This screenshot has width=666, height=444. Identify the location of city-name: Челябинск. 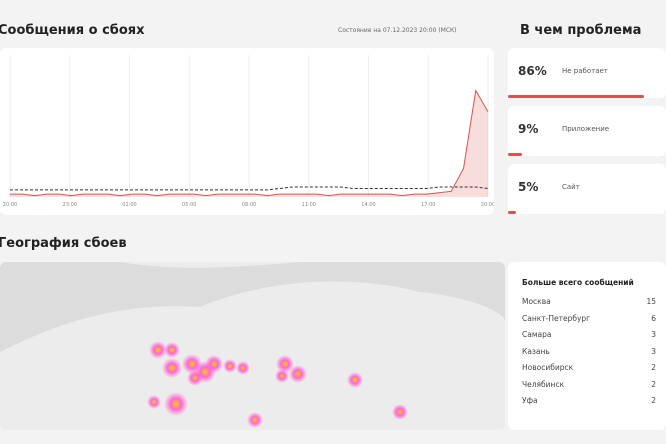
(543, 384).